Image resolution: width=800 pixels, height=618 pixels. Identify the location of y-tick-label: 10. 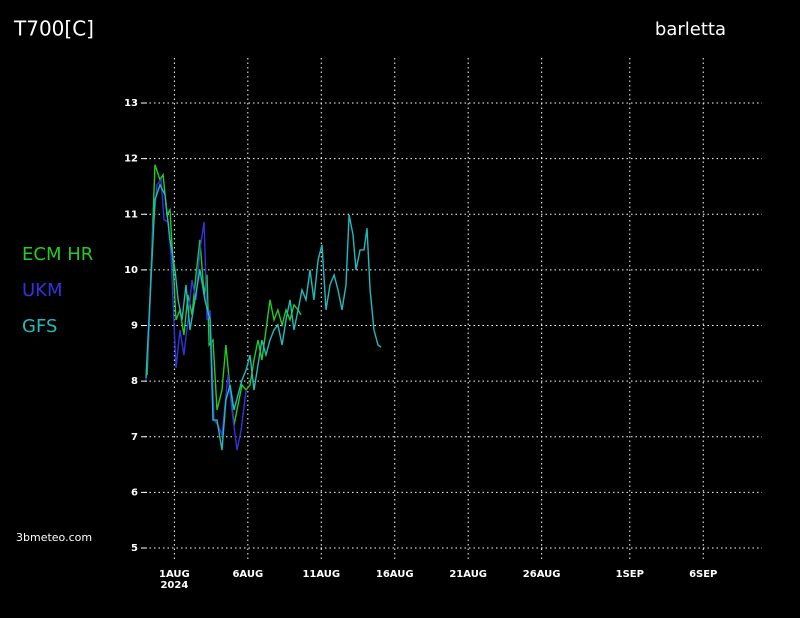
(131, 270).